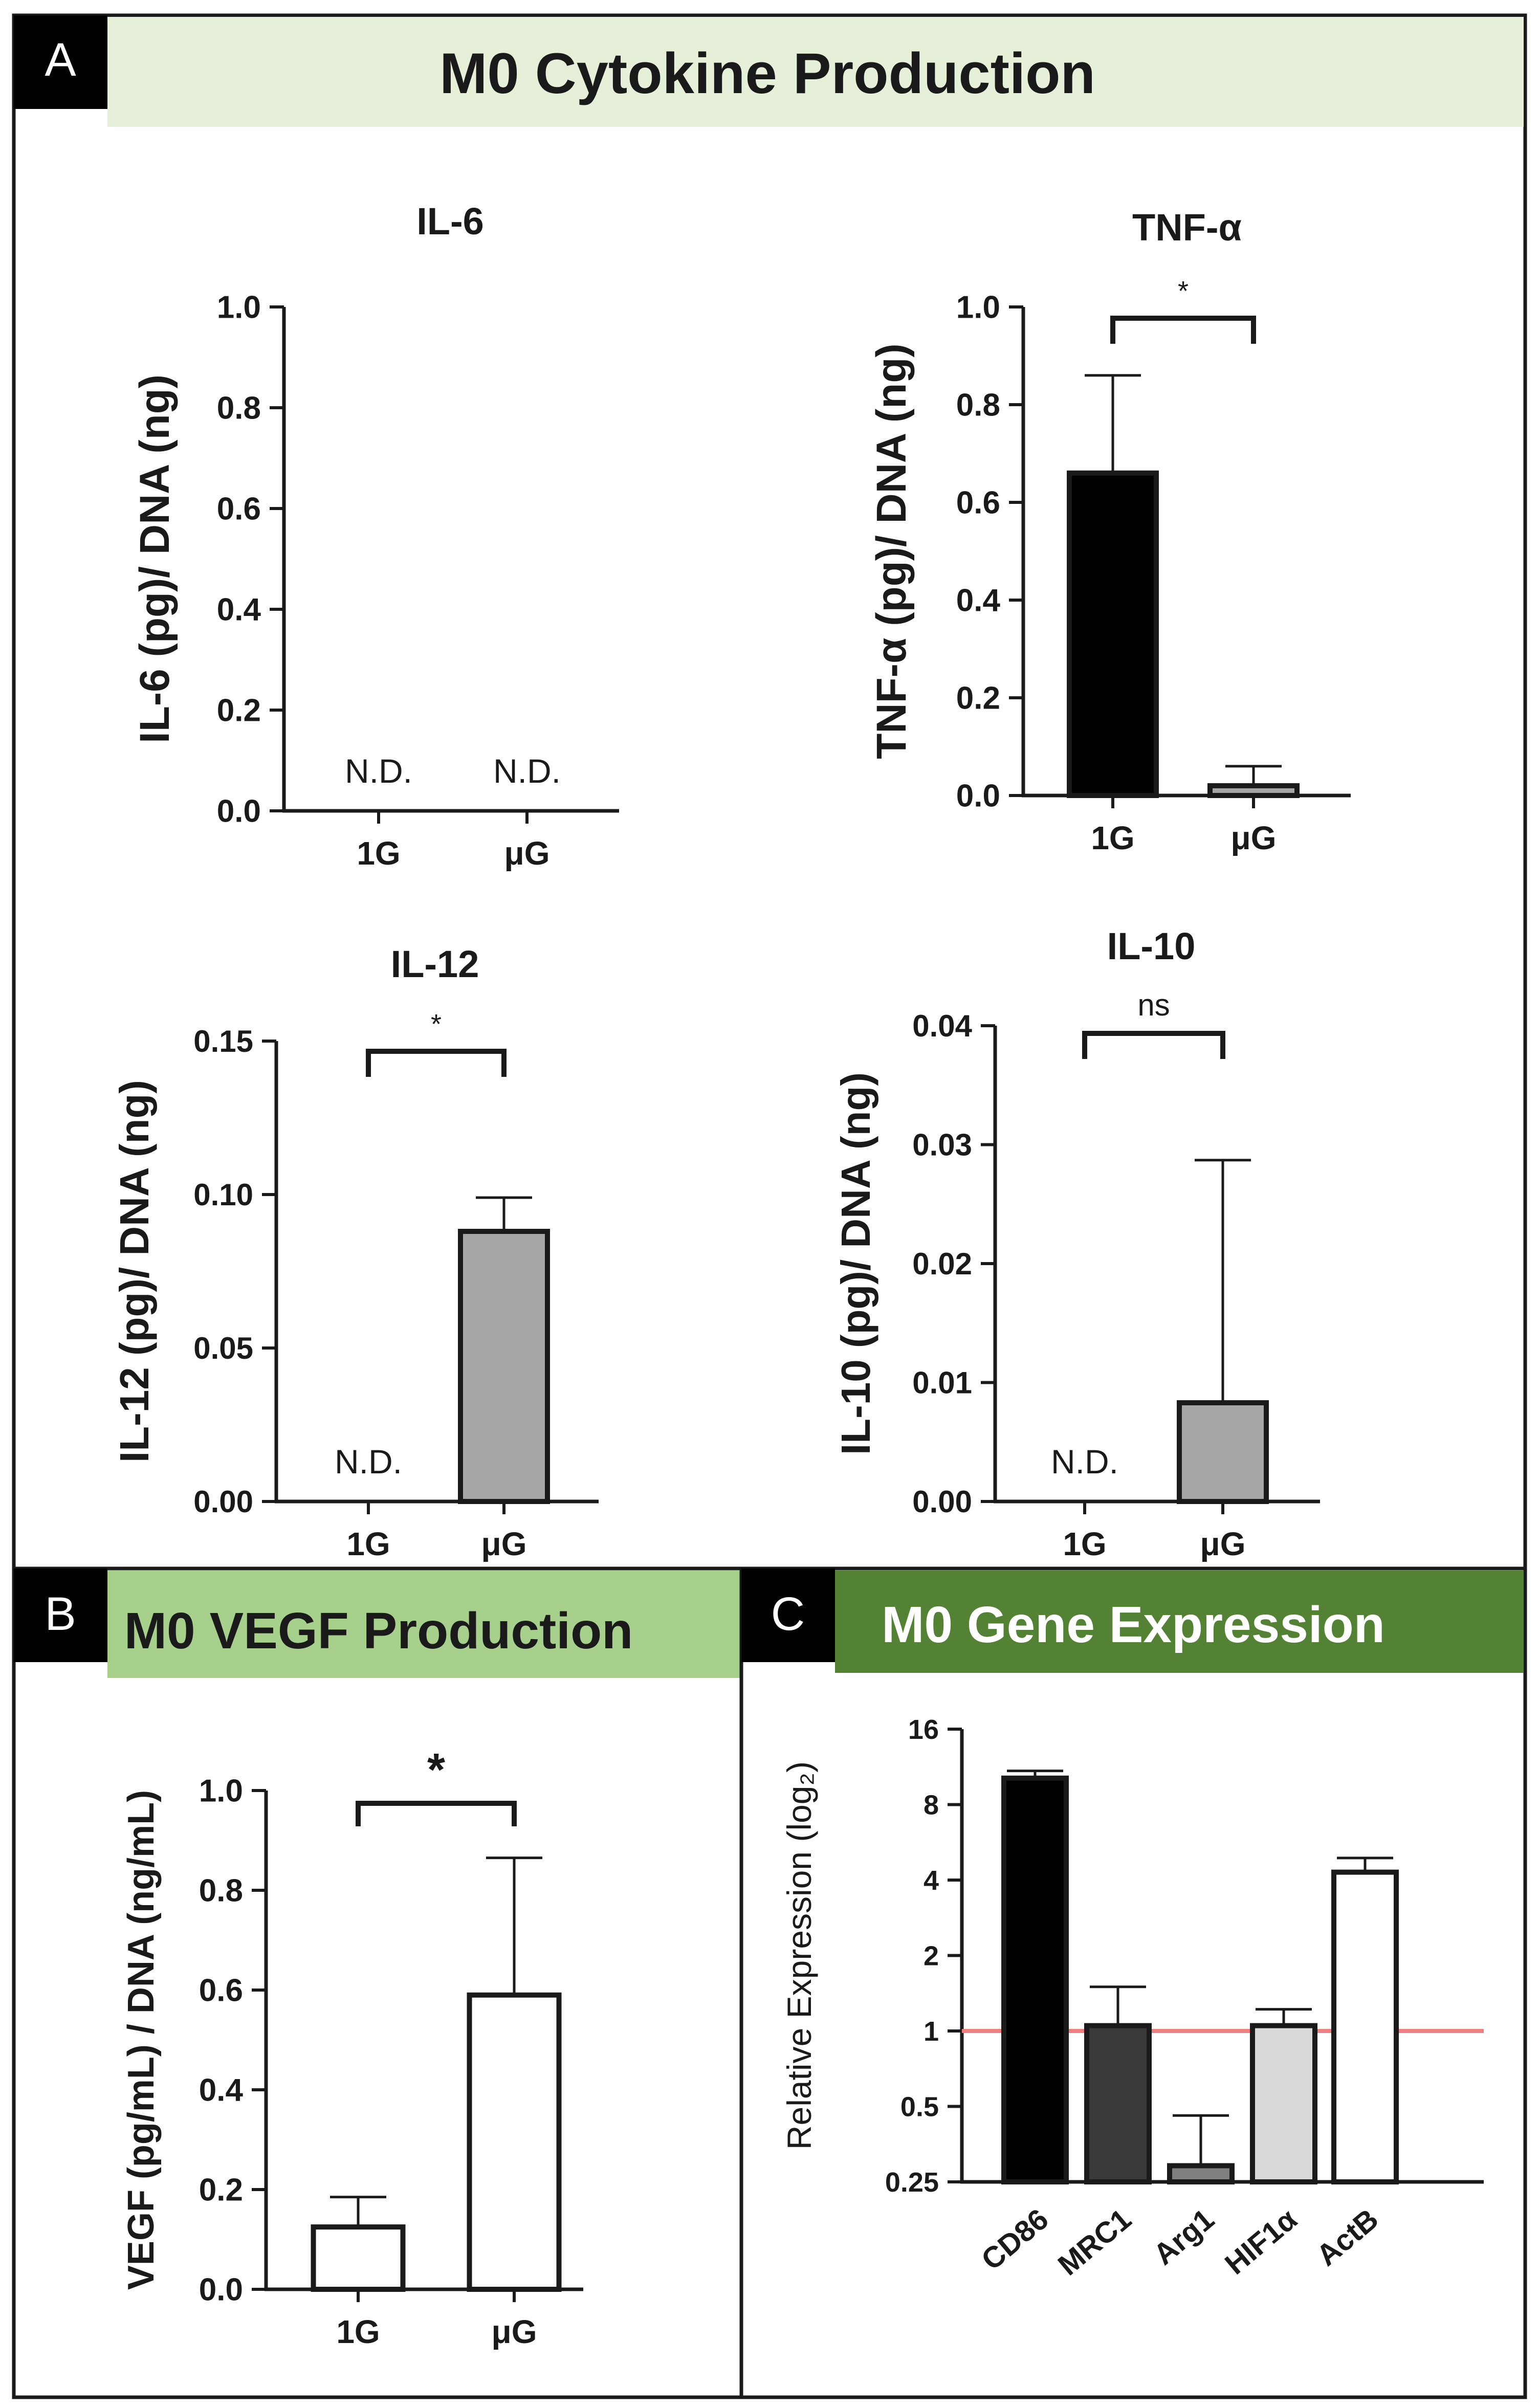 The height and width of the screenshot is (2408, 1539). Describe the element at coordinates (223, 1195) in the screenshot. I see `y-tick-label: 0.10` at that location.